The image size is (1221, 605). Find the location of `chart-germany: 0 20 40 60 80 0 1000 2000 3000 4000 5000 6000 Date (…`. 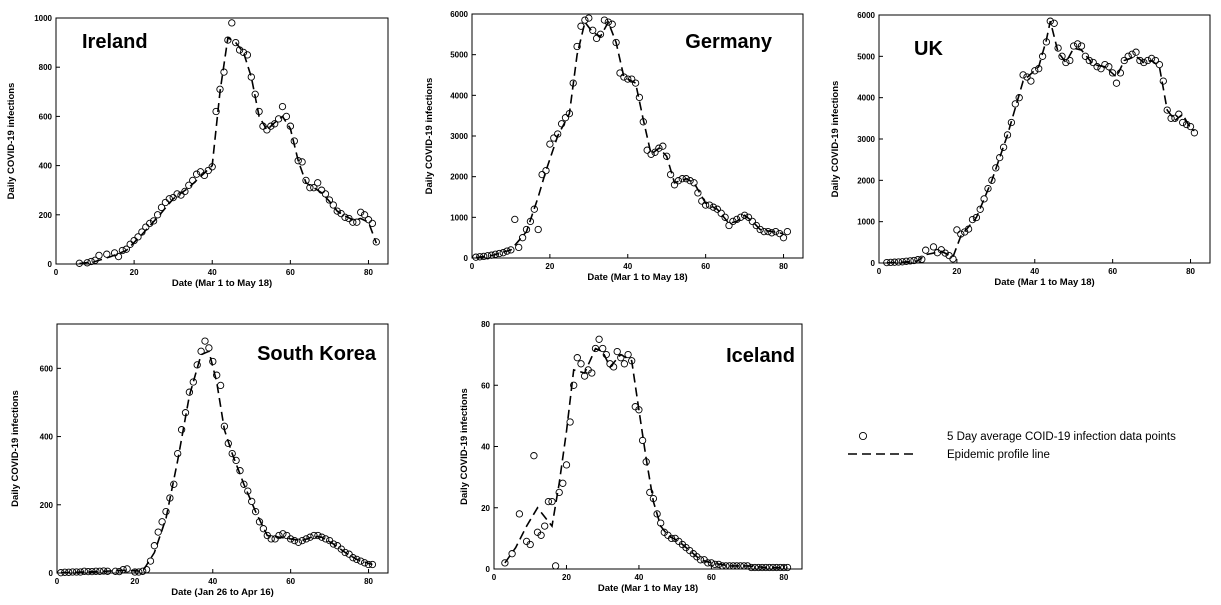

chart-germany: 0 20 40 60 80 0 1000 2000 3000 4000 5000 6000 Date (… is located at coordinates (614, 146).